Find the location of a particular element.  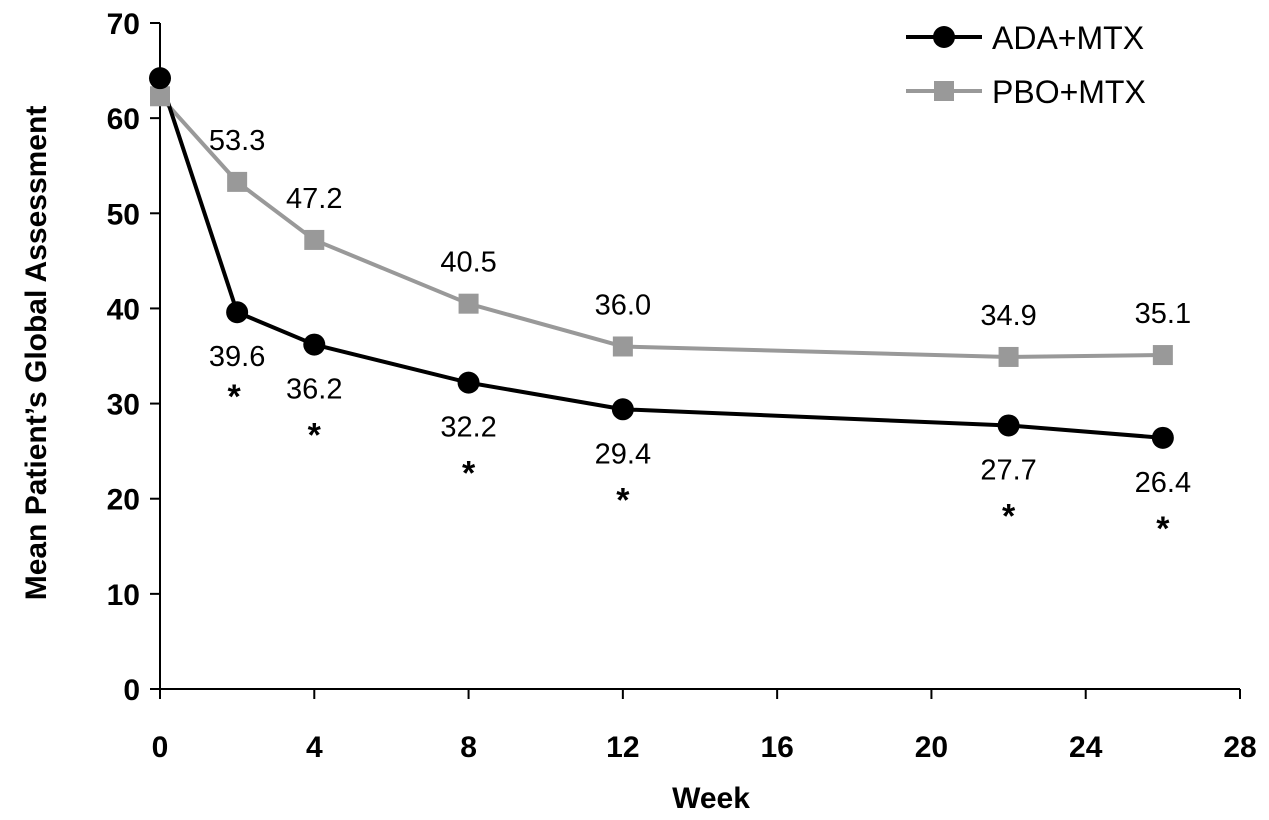

y-tick-label: 70 is located at coordinates (123, 24).